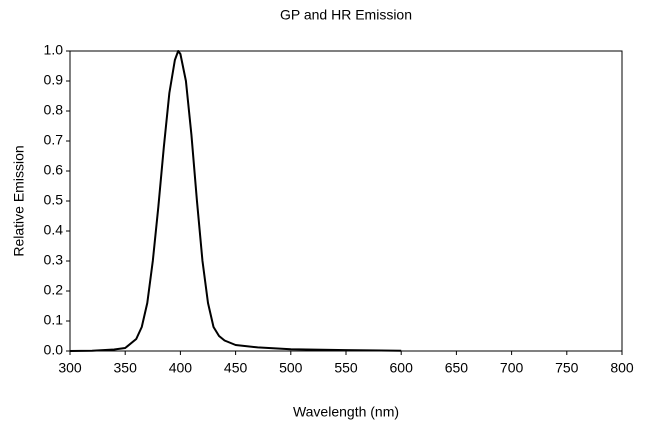 The width and height of the screenshot is (654, 428). What do you see at coordinates (19, 200) in the screenshot?
I see `y-axis-label: Relative Emission` at bounding box center [19, 200].